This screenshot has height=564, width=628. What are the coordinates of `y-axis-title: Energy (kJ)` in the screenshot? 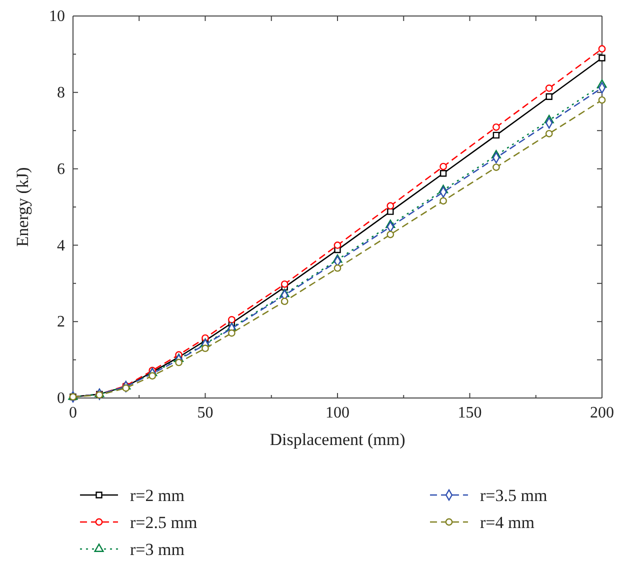 It's located at (22, 207).